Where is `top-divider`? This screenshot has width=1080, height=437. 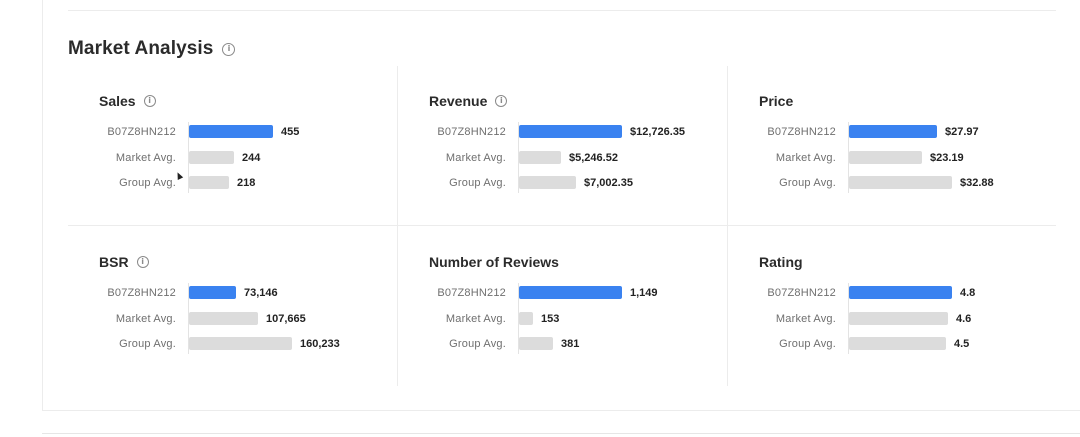
top-divider is located at coordinates (562, 10).